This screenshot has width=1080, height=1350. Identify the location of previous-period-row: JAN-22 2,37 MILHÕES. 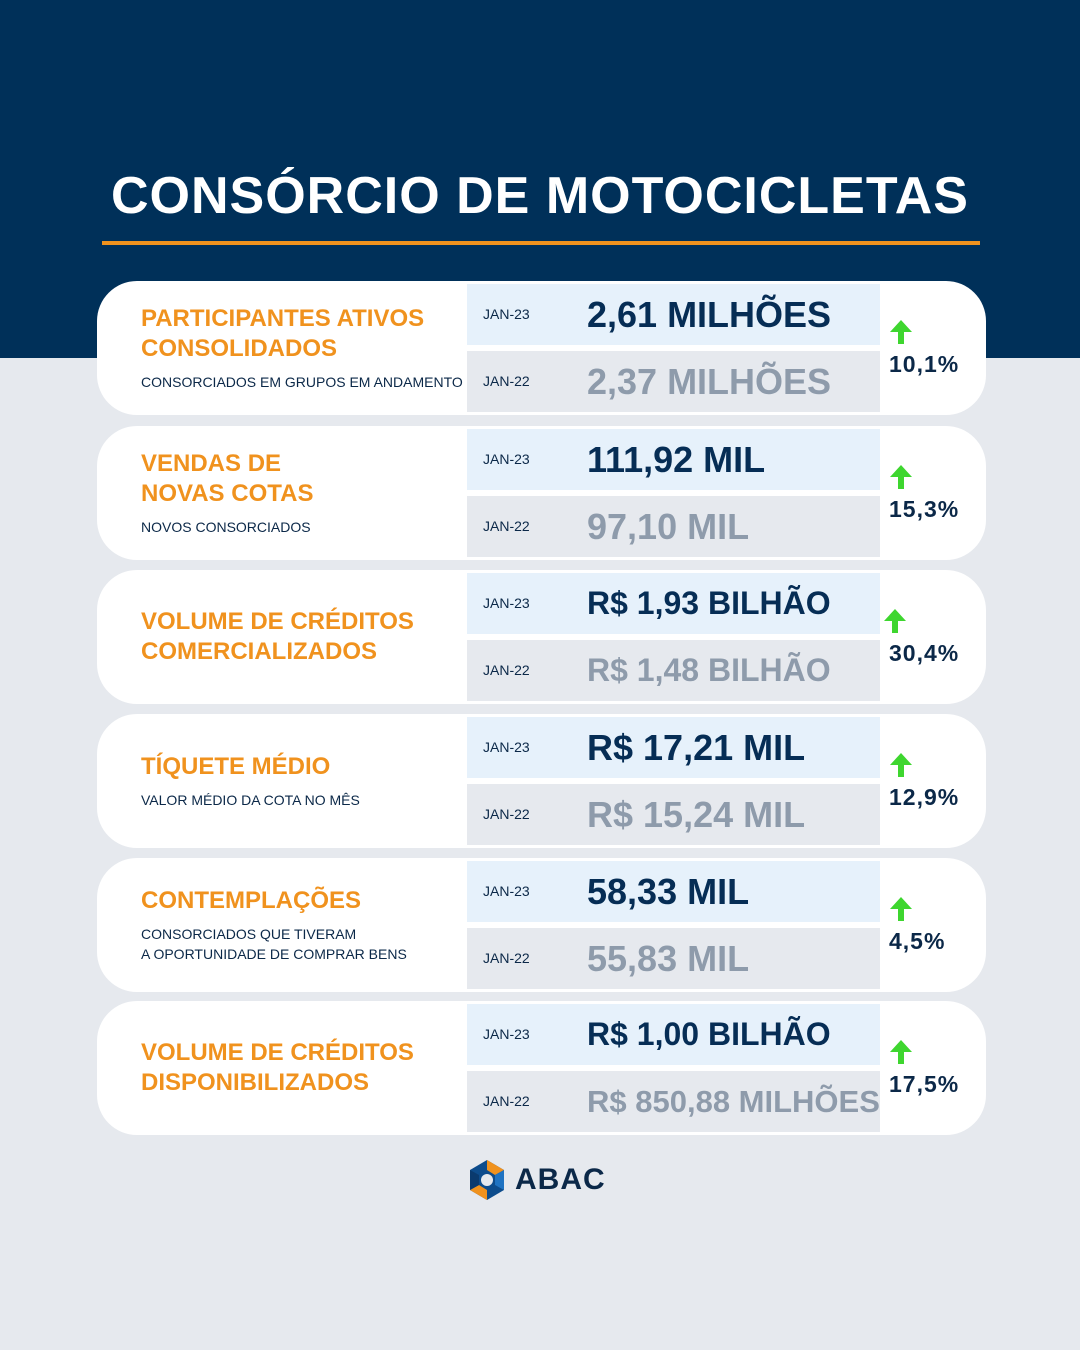
(673, 381).